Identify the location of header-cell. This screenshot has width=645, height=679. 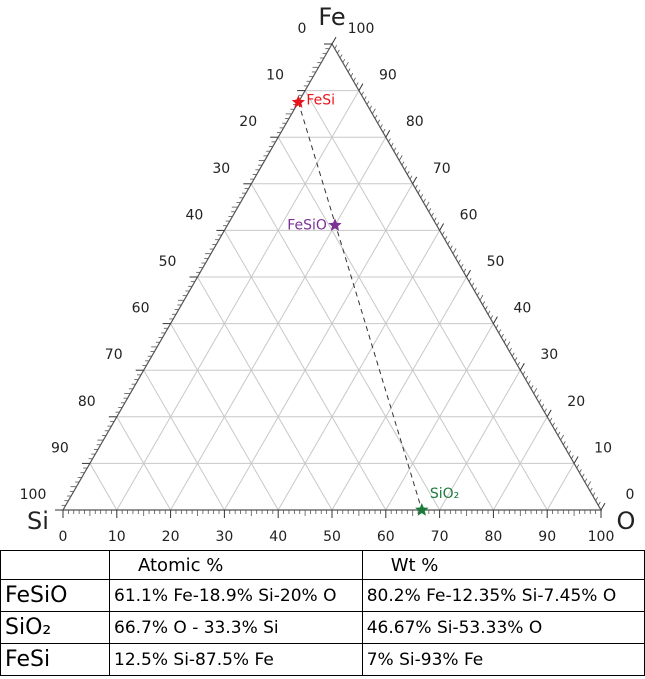
(55, 565).